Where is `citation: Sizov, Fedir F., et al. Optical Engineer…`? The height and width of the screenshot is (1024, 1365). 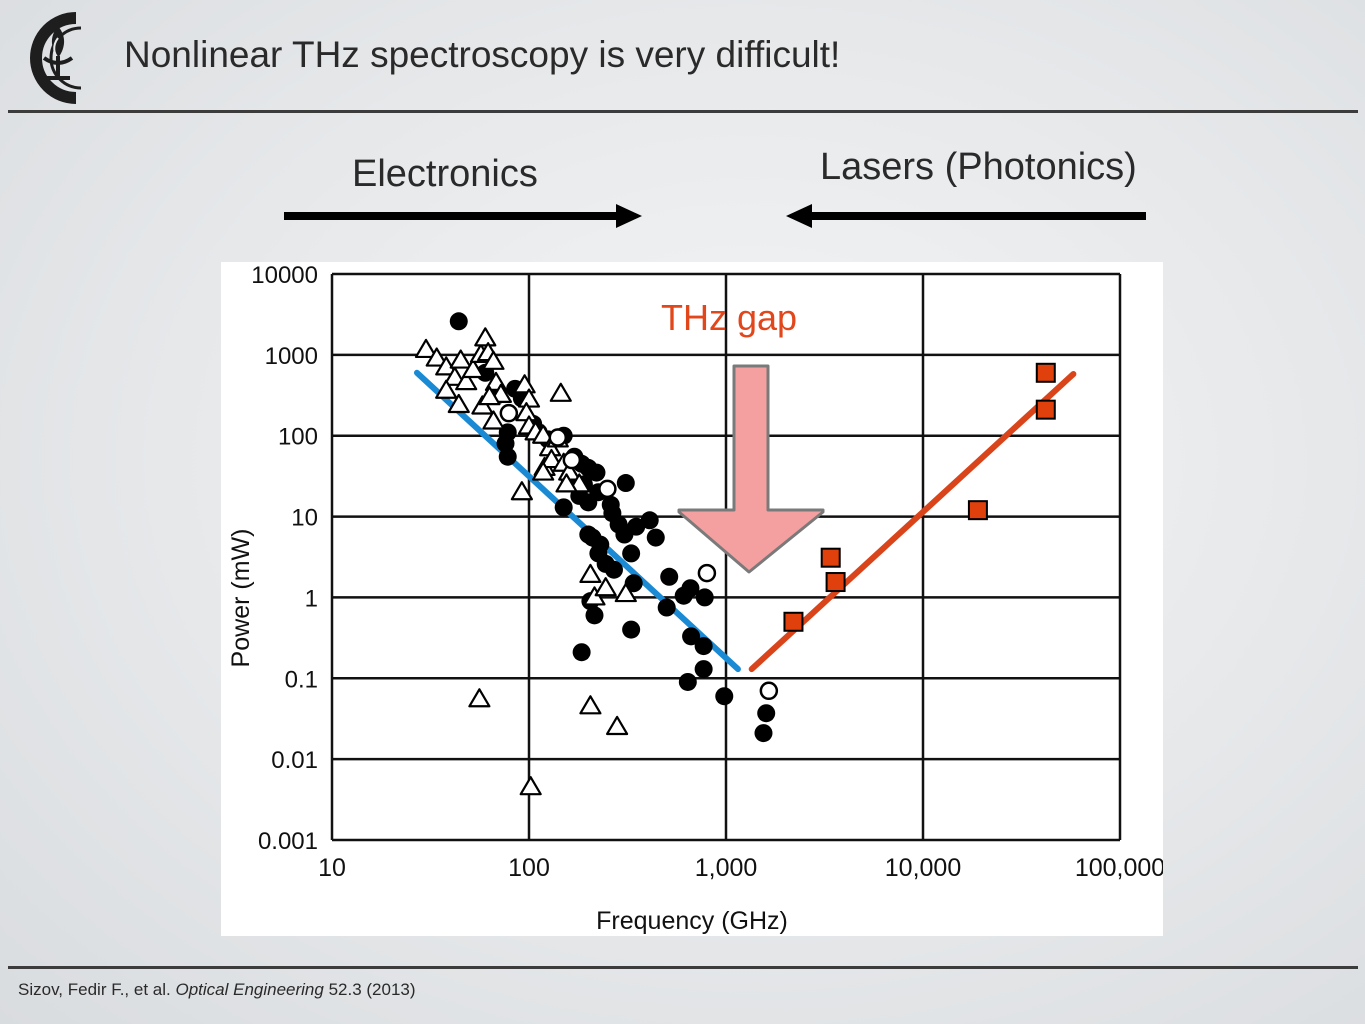
citation: Sizov, Fedir F., et al. Optical Engineer… is located at coordinates (217, 990).